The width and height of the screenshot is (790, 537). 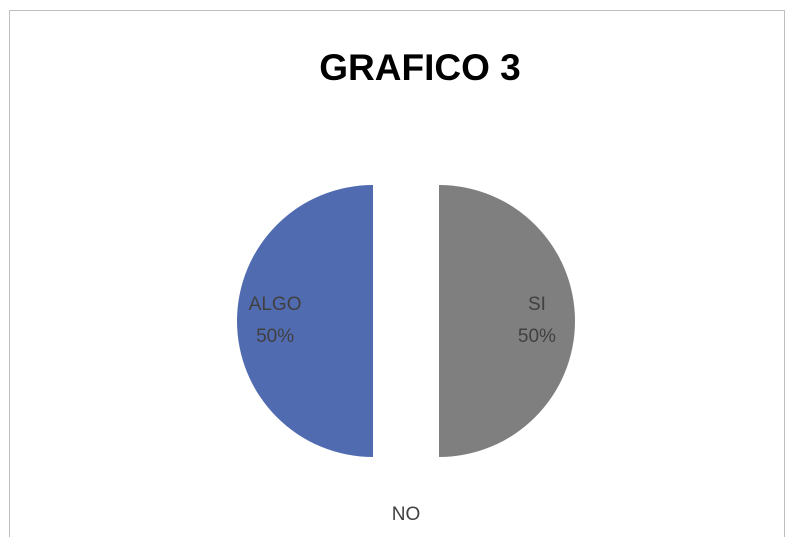 I want to click on slice-value-label: 0%, so click(x=406, y=536).